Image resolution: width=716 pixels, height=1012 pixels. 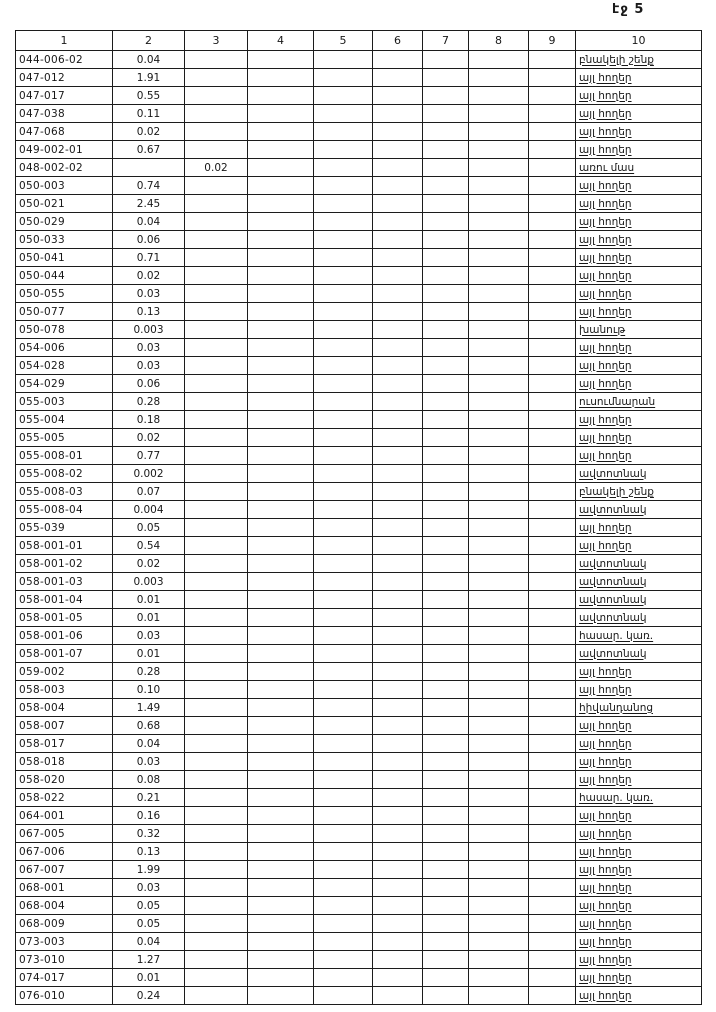 I want to click on table-row: 073-010 1.27 այլ հողեր, so click(x=358, y=959).